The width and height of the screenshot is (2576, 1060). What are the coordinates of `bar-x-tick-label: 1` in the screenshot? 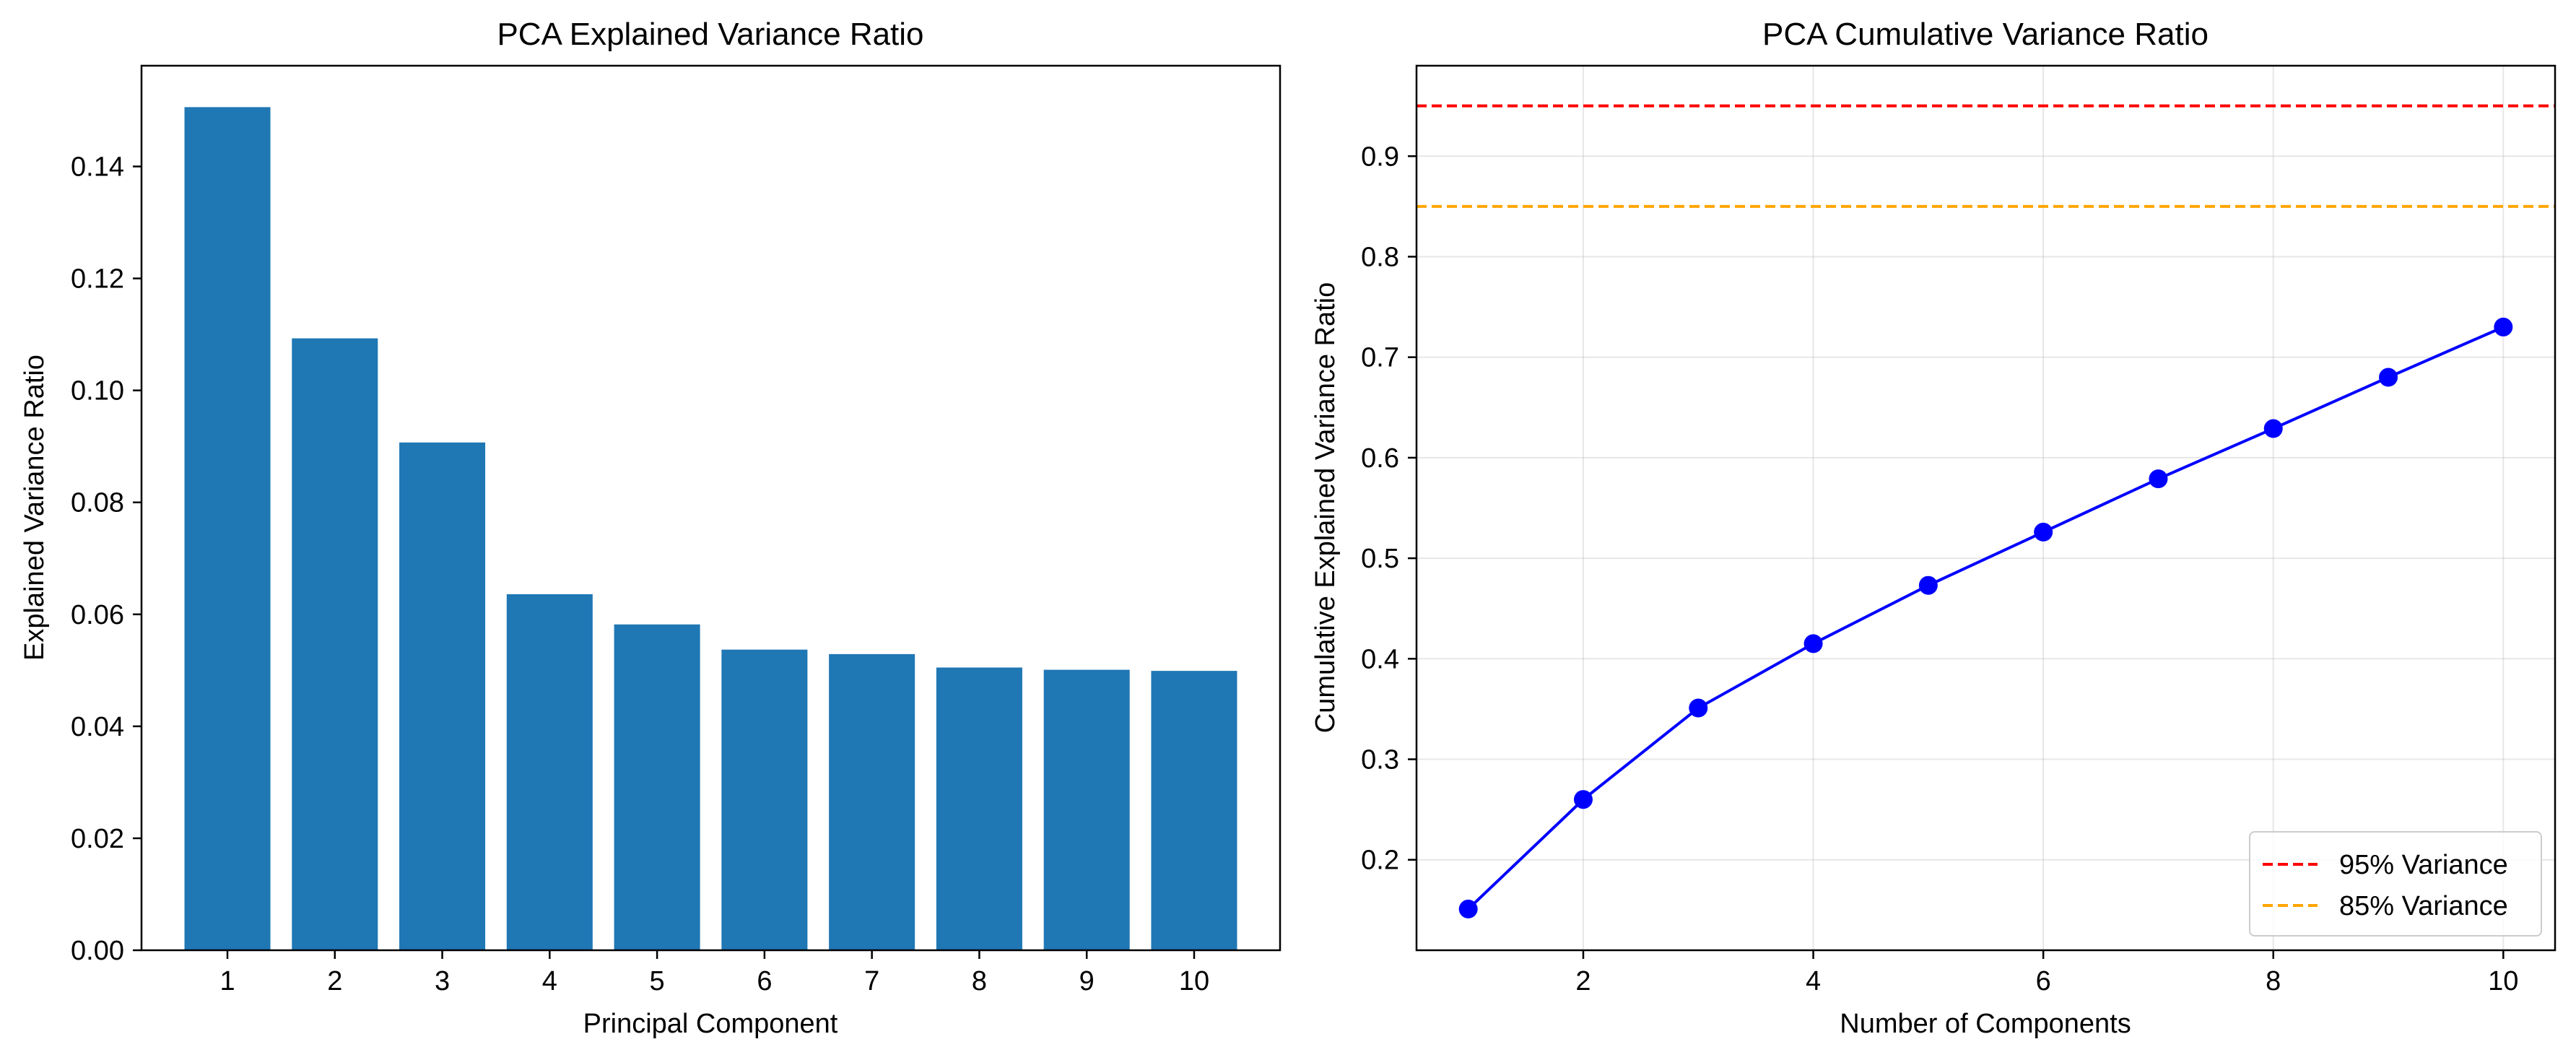 It's located at (227, 981).